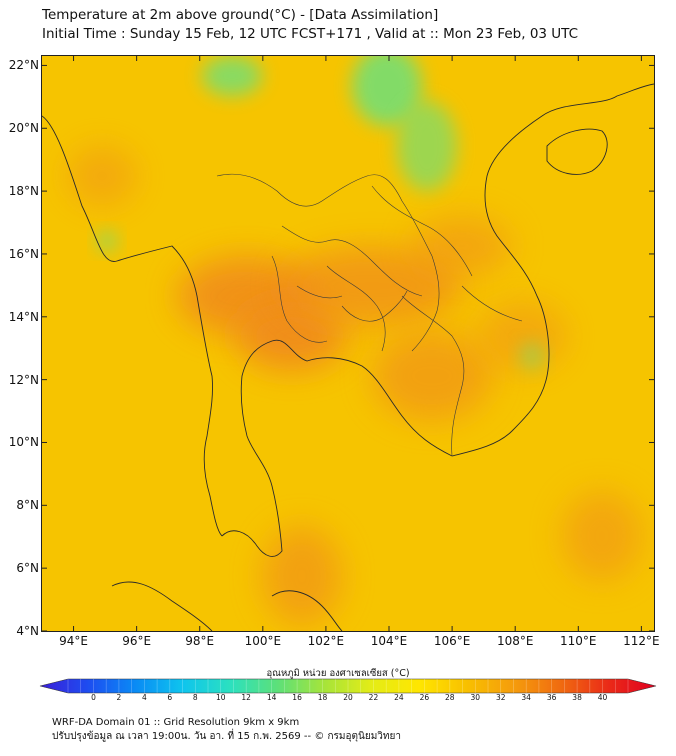 The height and width of the screenshot is (756, 676). Describe the element at coordinates (73, 641) in the screenshot. I see `lon-tick-label: 94°E` at that location.